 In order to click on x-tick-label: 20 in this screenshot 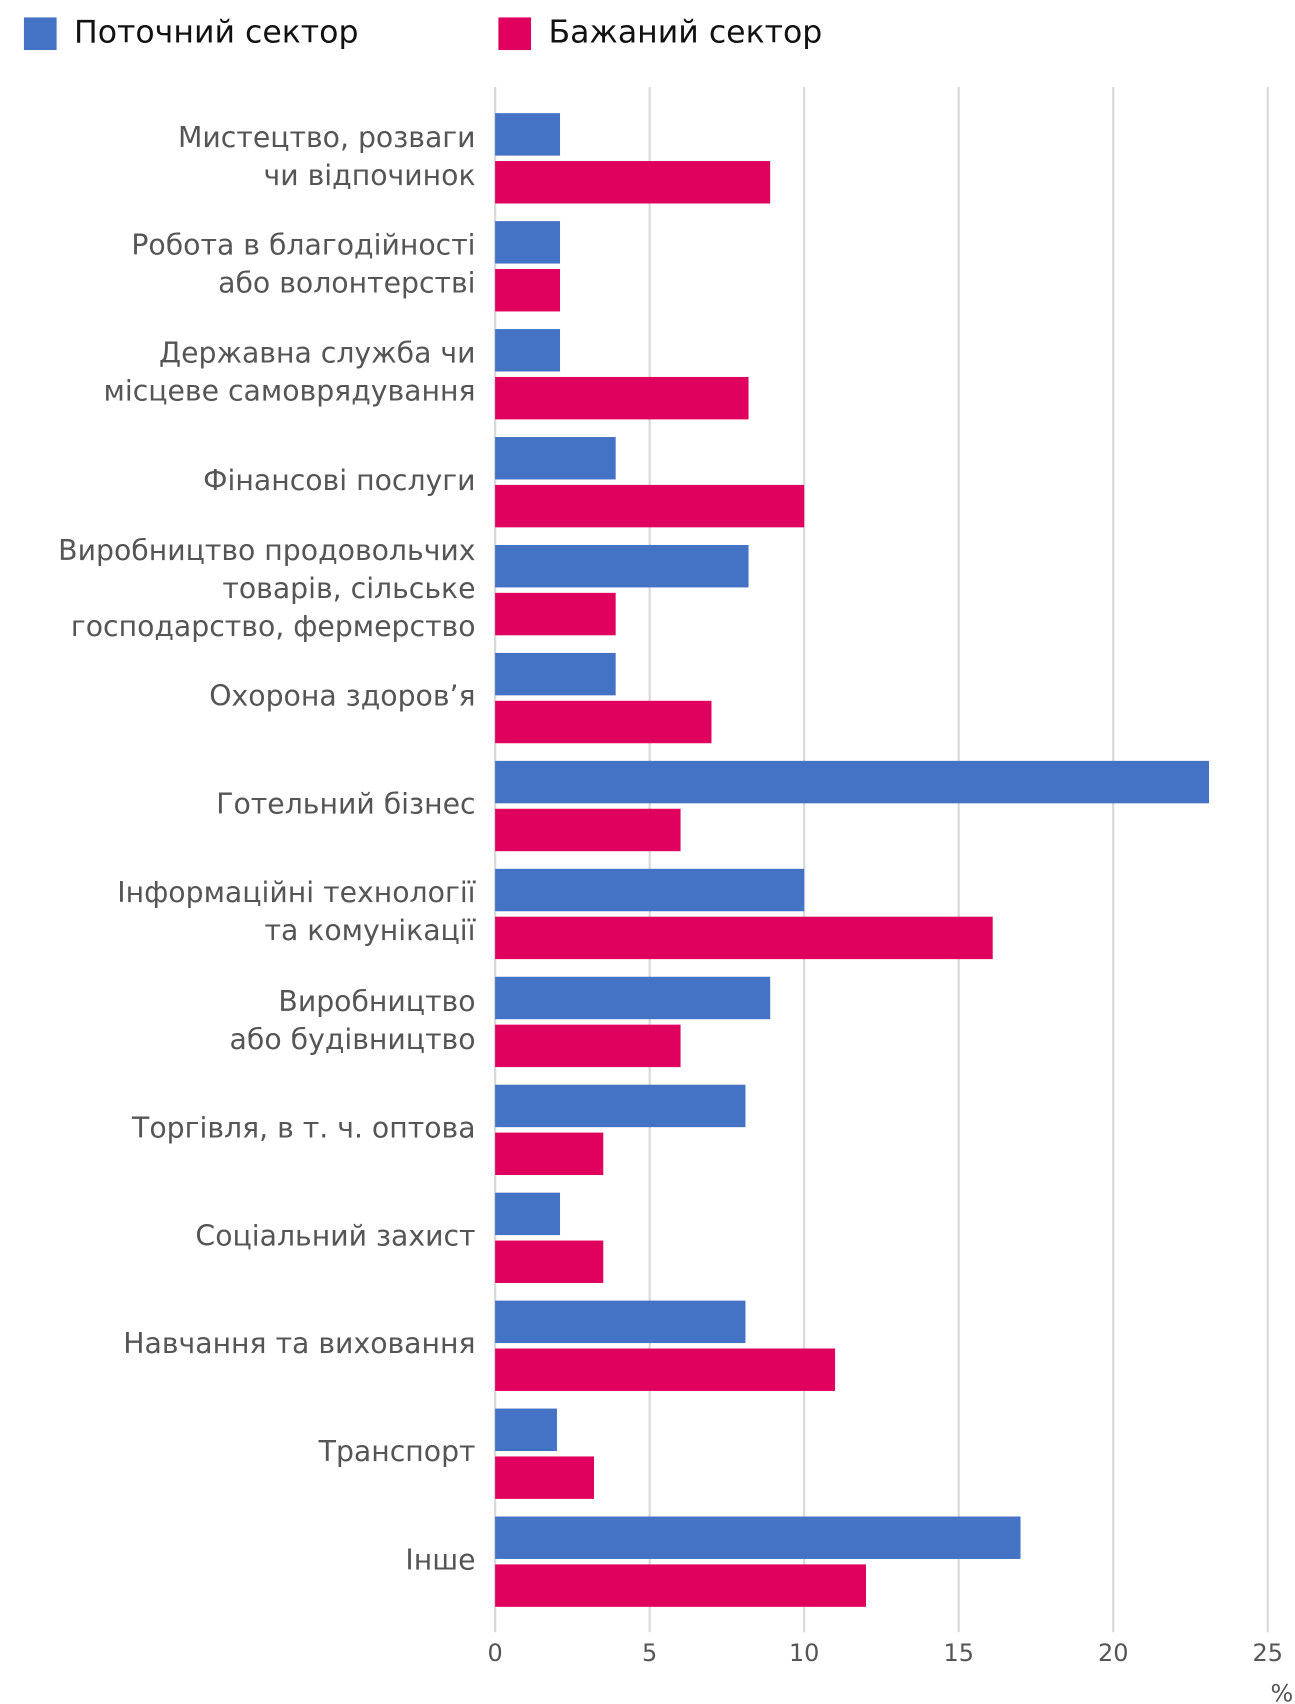, I will do `click(1113, 1653)`.